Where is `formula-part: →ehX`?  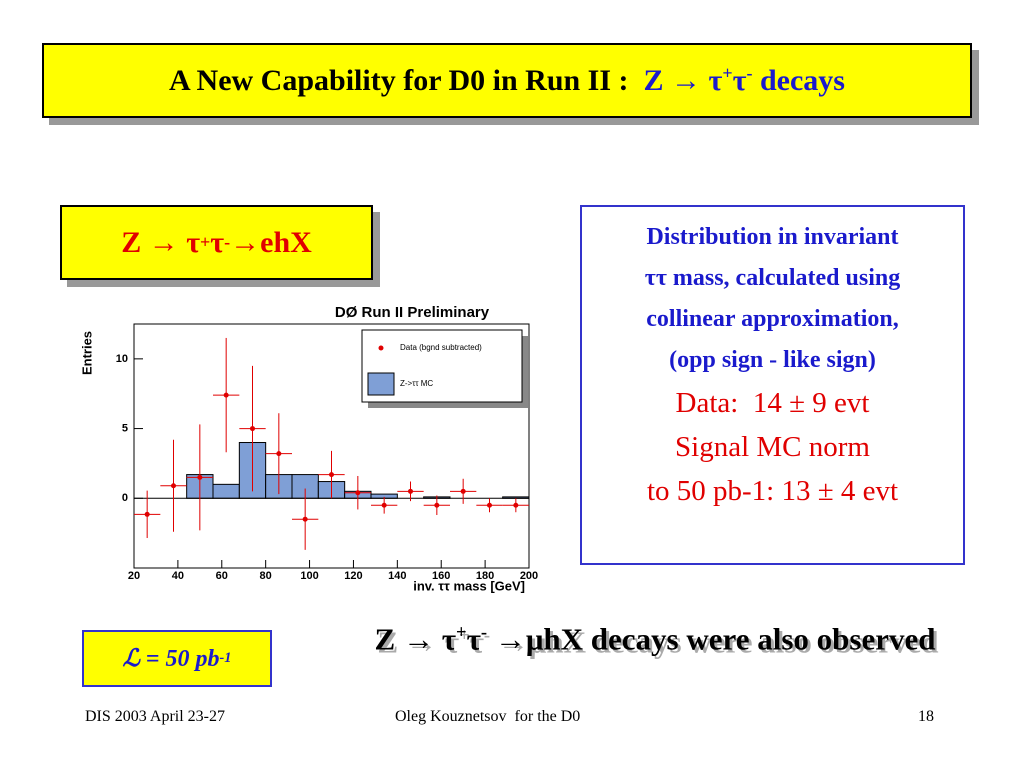 formula-part: →ehX is located at coordinates (271, 242).